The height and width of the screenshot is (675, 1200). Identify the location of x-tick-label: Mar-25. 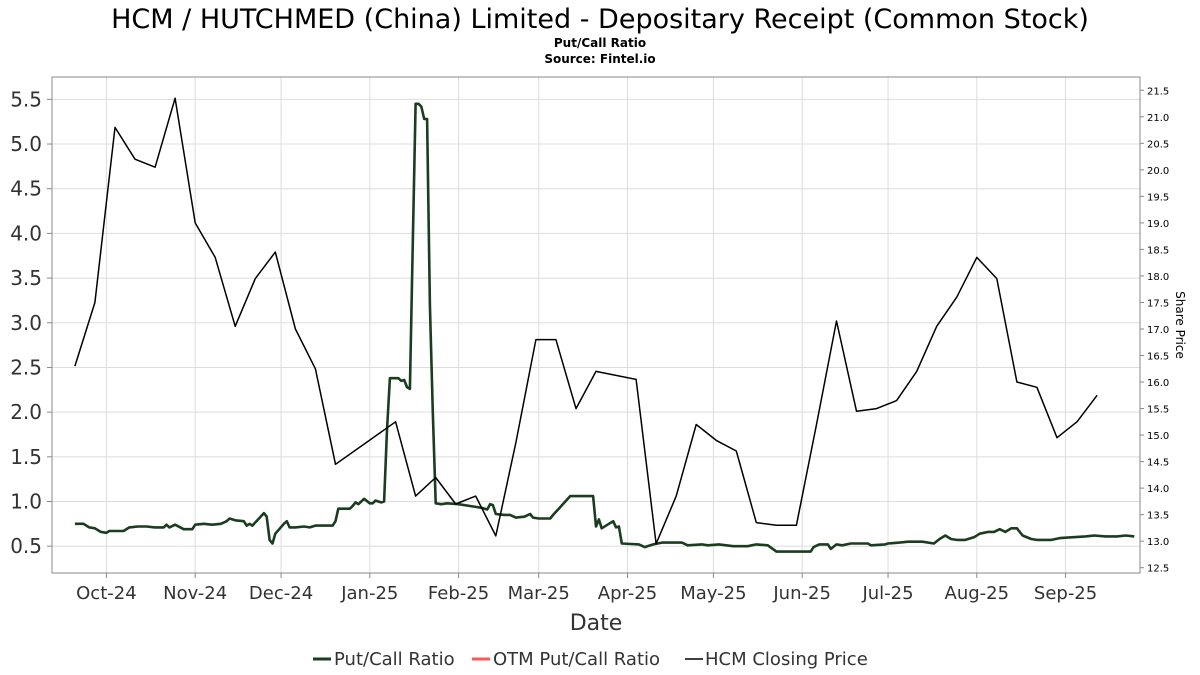
(539, 593).